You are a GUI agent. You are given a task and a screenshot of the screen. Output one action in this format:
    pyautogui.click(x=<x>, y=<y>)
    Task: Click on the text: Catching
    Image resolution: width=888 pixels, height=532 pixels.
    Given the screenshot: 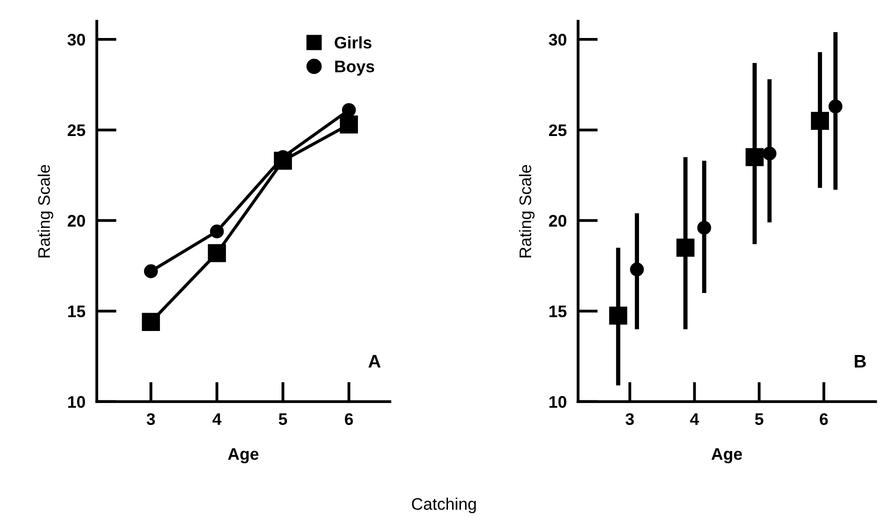 What is the action you would take?
    pyautogui.click(x=444, y=506)
    